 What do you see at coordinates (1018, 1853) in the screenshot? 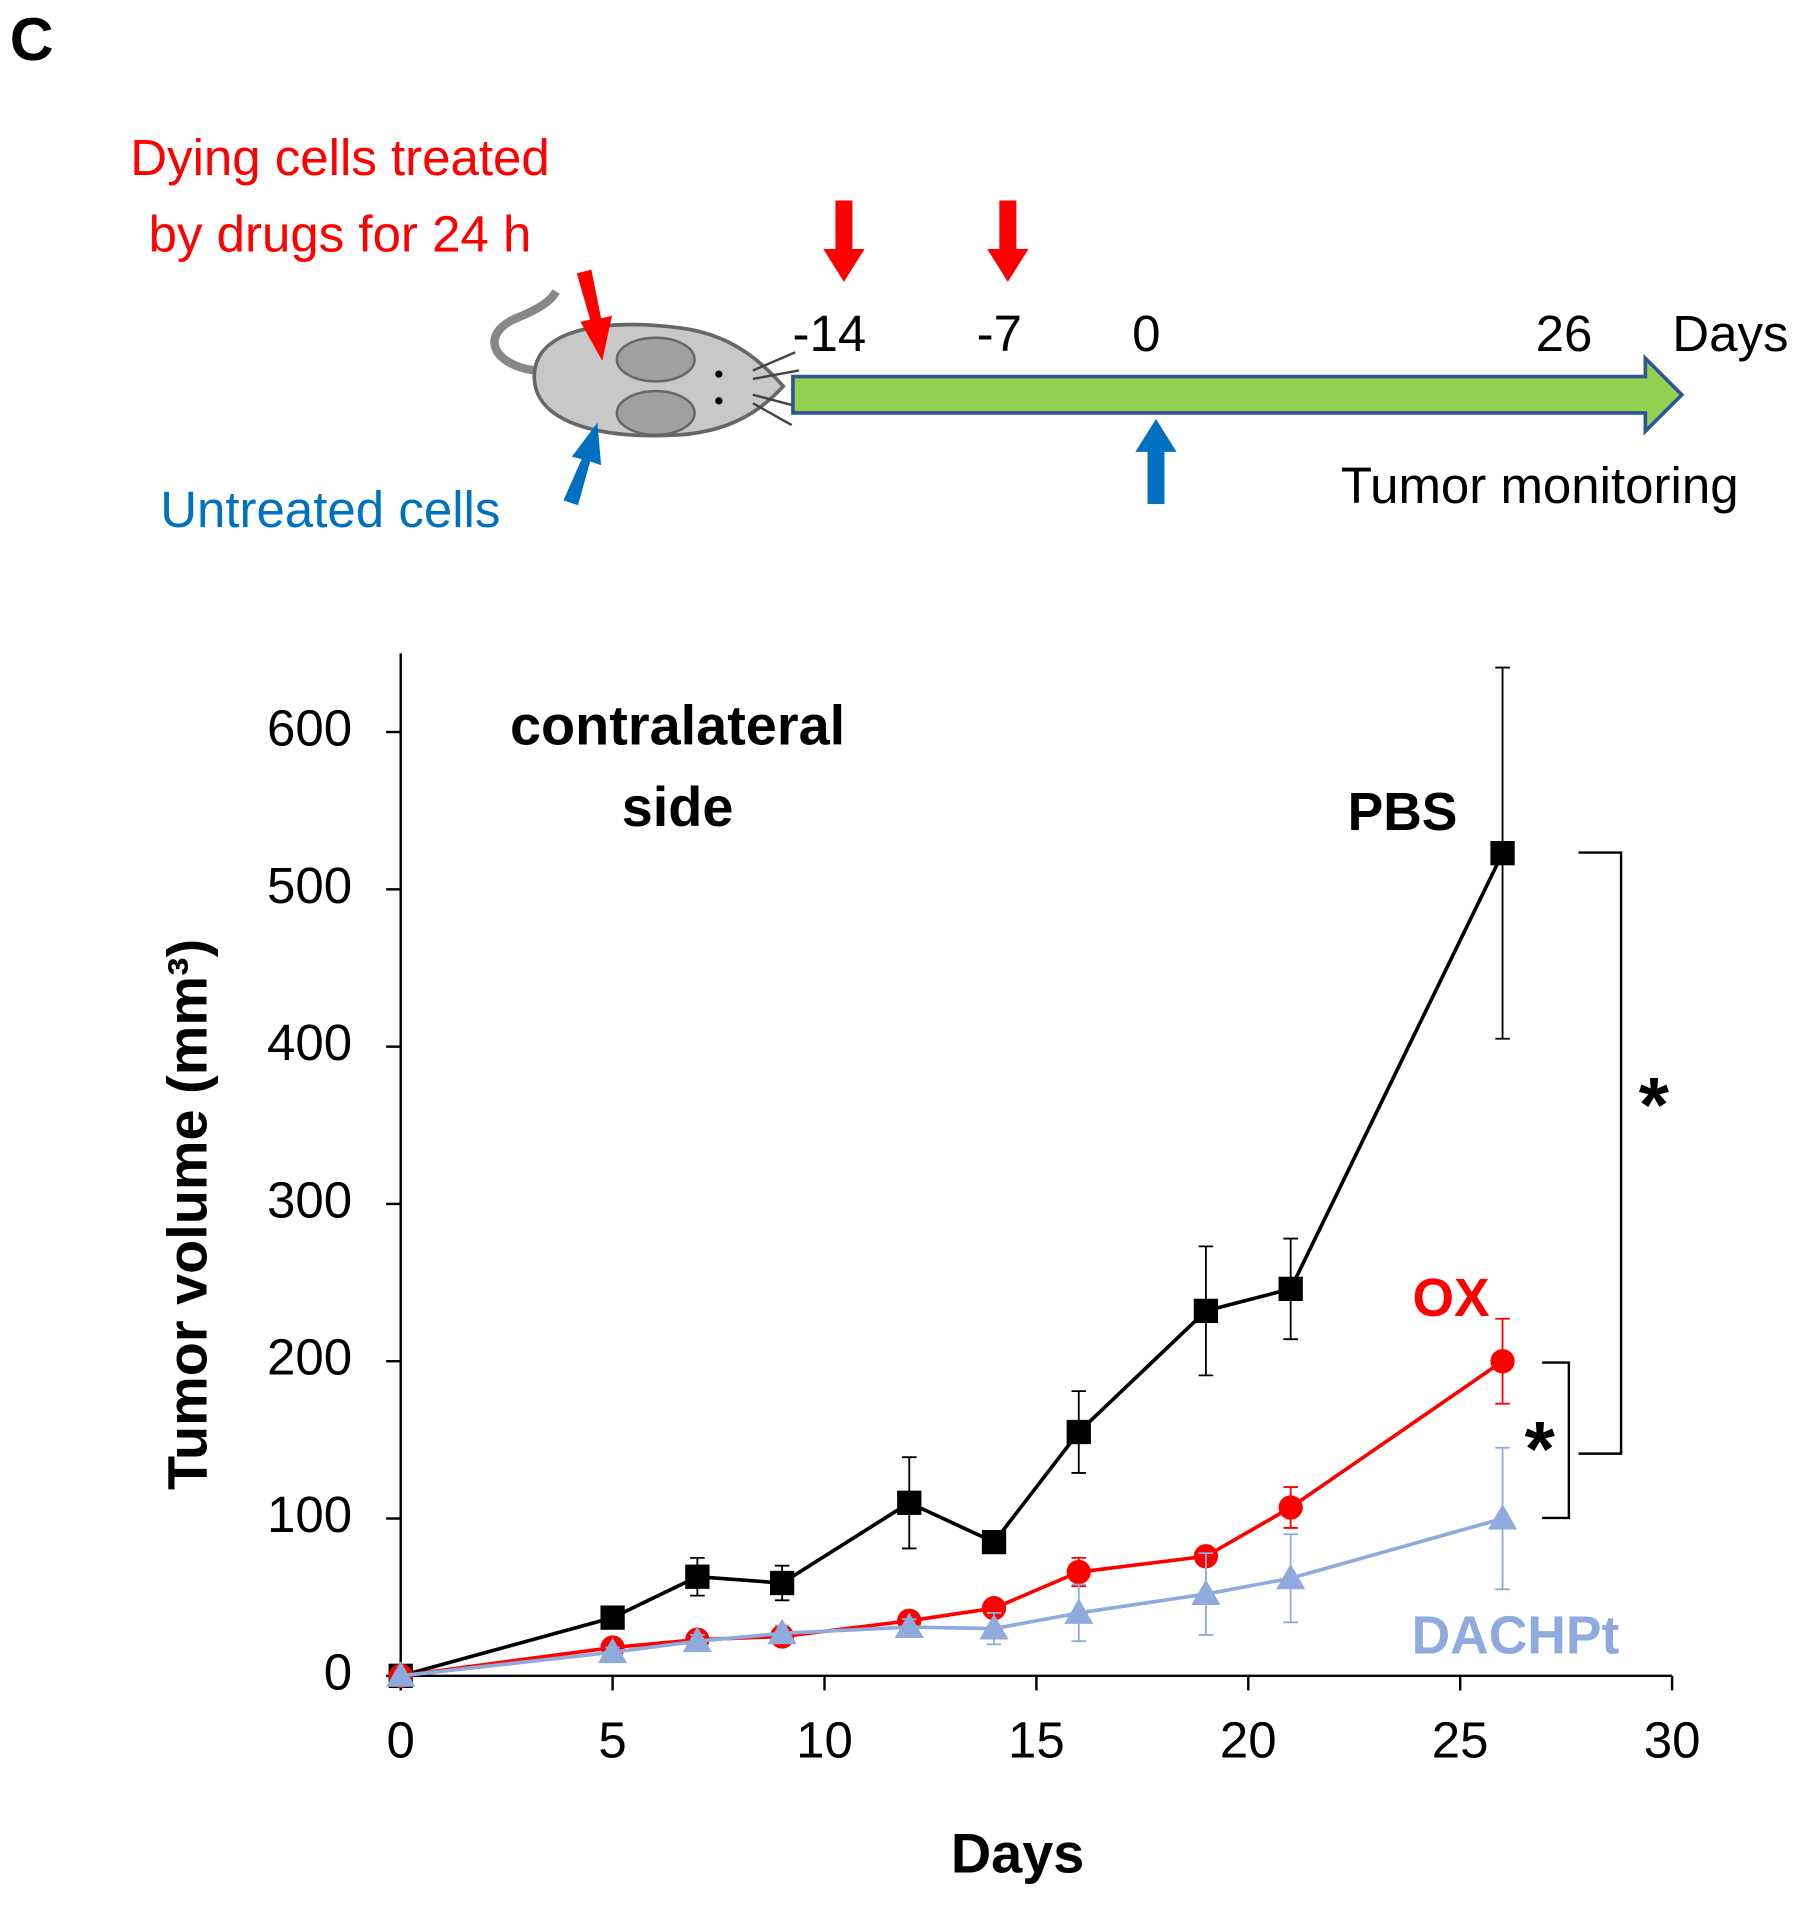
I see `x-axis-label: Days` at bounding box center [1018, 1853].